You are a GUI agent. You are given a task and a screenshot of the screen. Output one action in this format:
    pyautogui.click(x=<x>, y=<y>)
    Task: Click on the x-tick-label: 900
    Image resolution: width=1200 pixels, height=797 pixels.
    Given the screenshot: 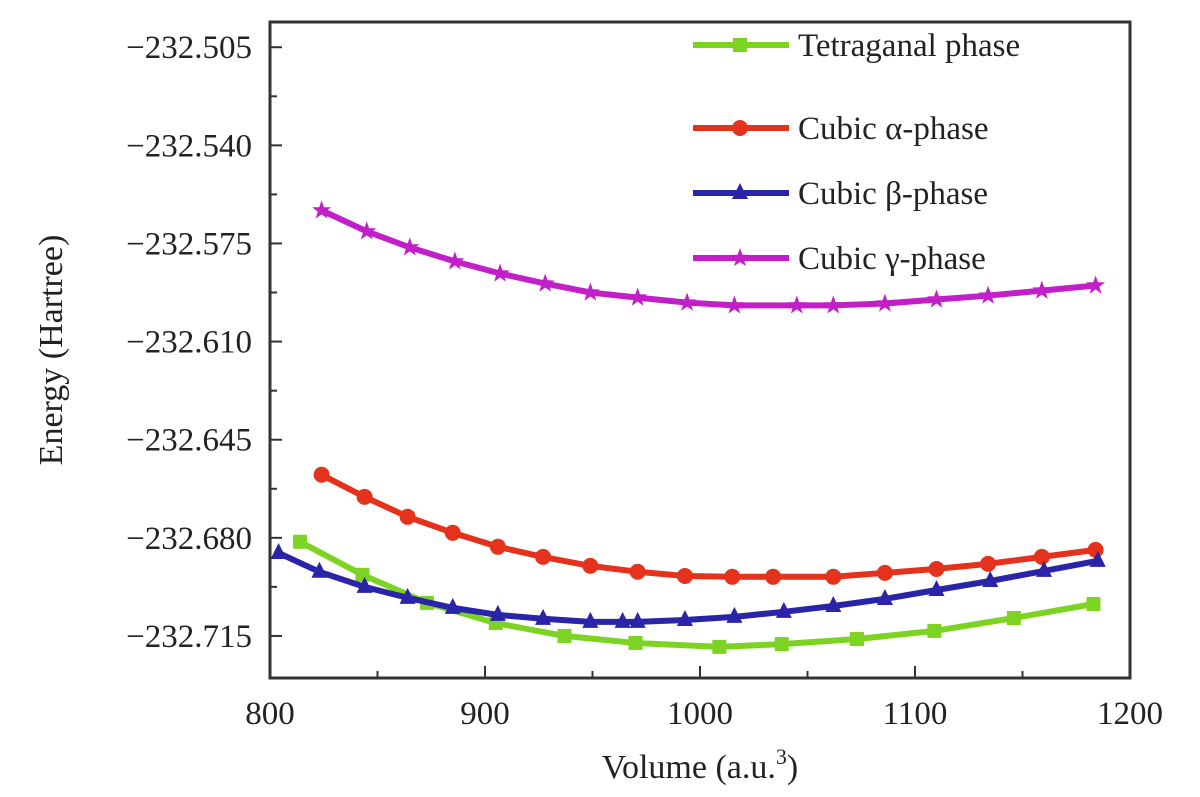 What is the action you would take?
    pyautogui.click(x=485, y=714)
    